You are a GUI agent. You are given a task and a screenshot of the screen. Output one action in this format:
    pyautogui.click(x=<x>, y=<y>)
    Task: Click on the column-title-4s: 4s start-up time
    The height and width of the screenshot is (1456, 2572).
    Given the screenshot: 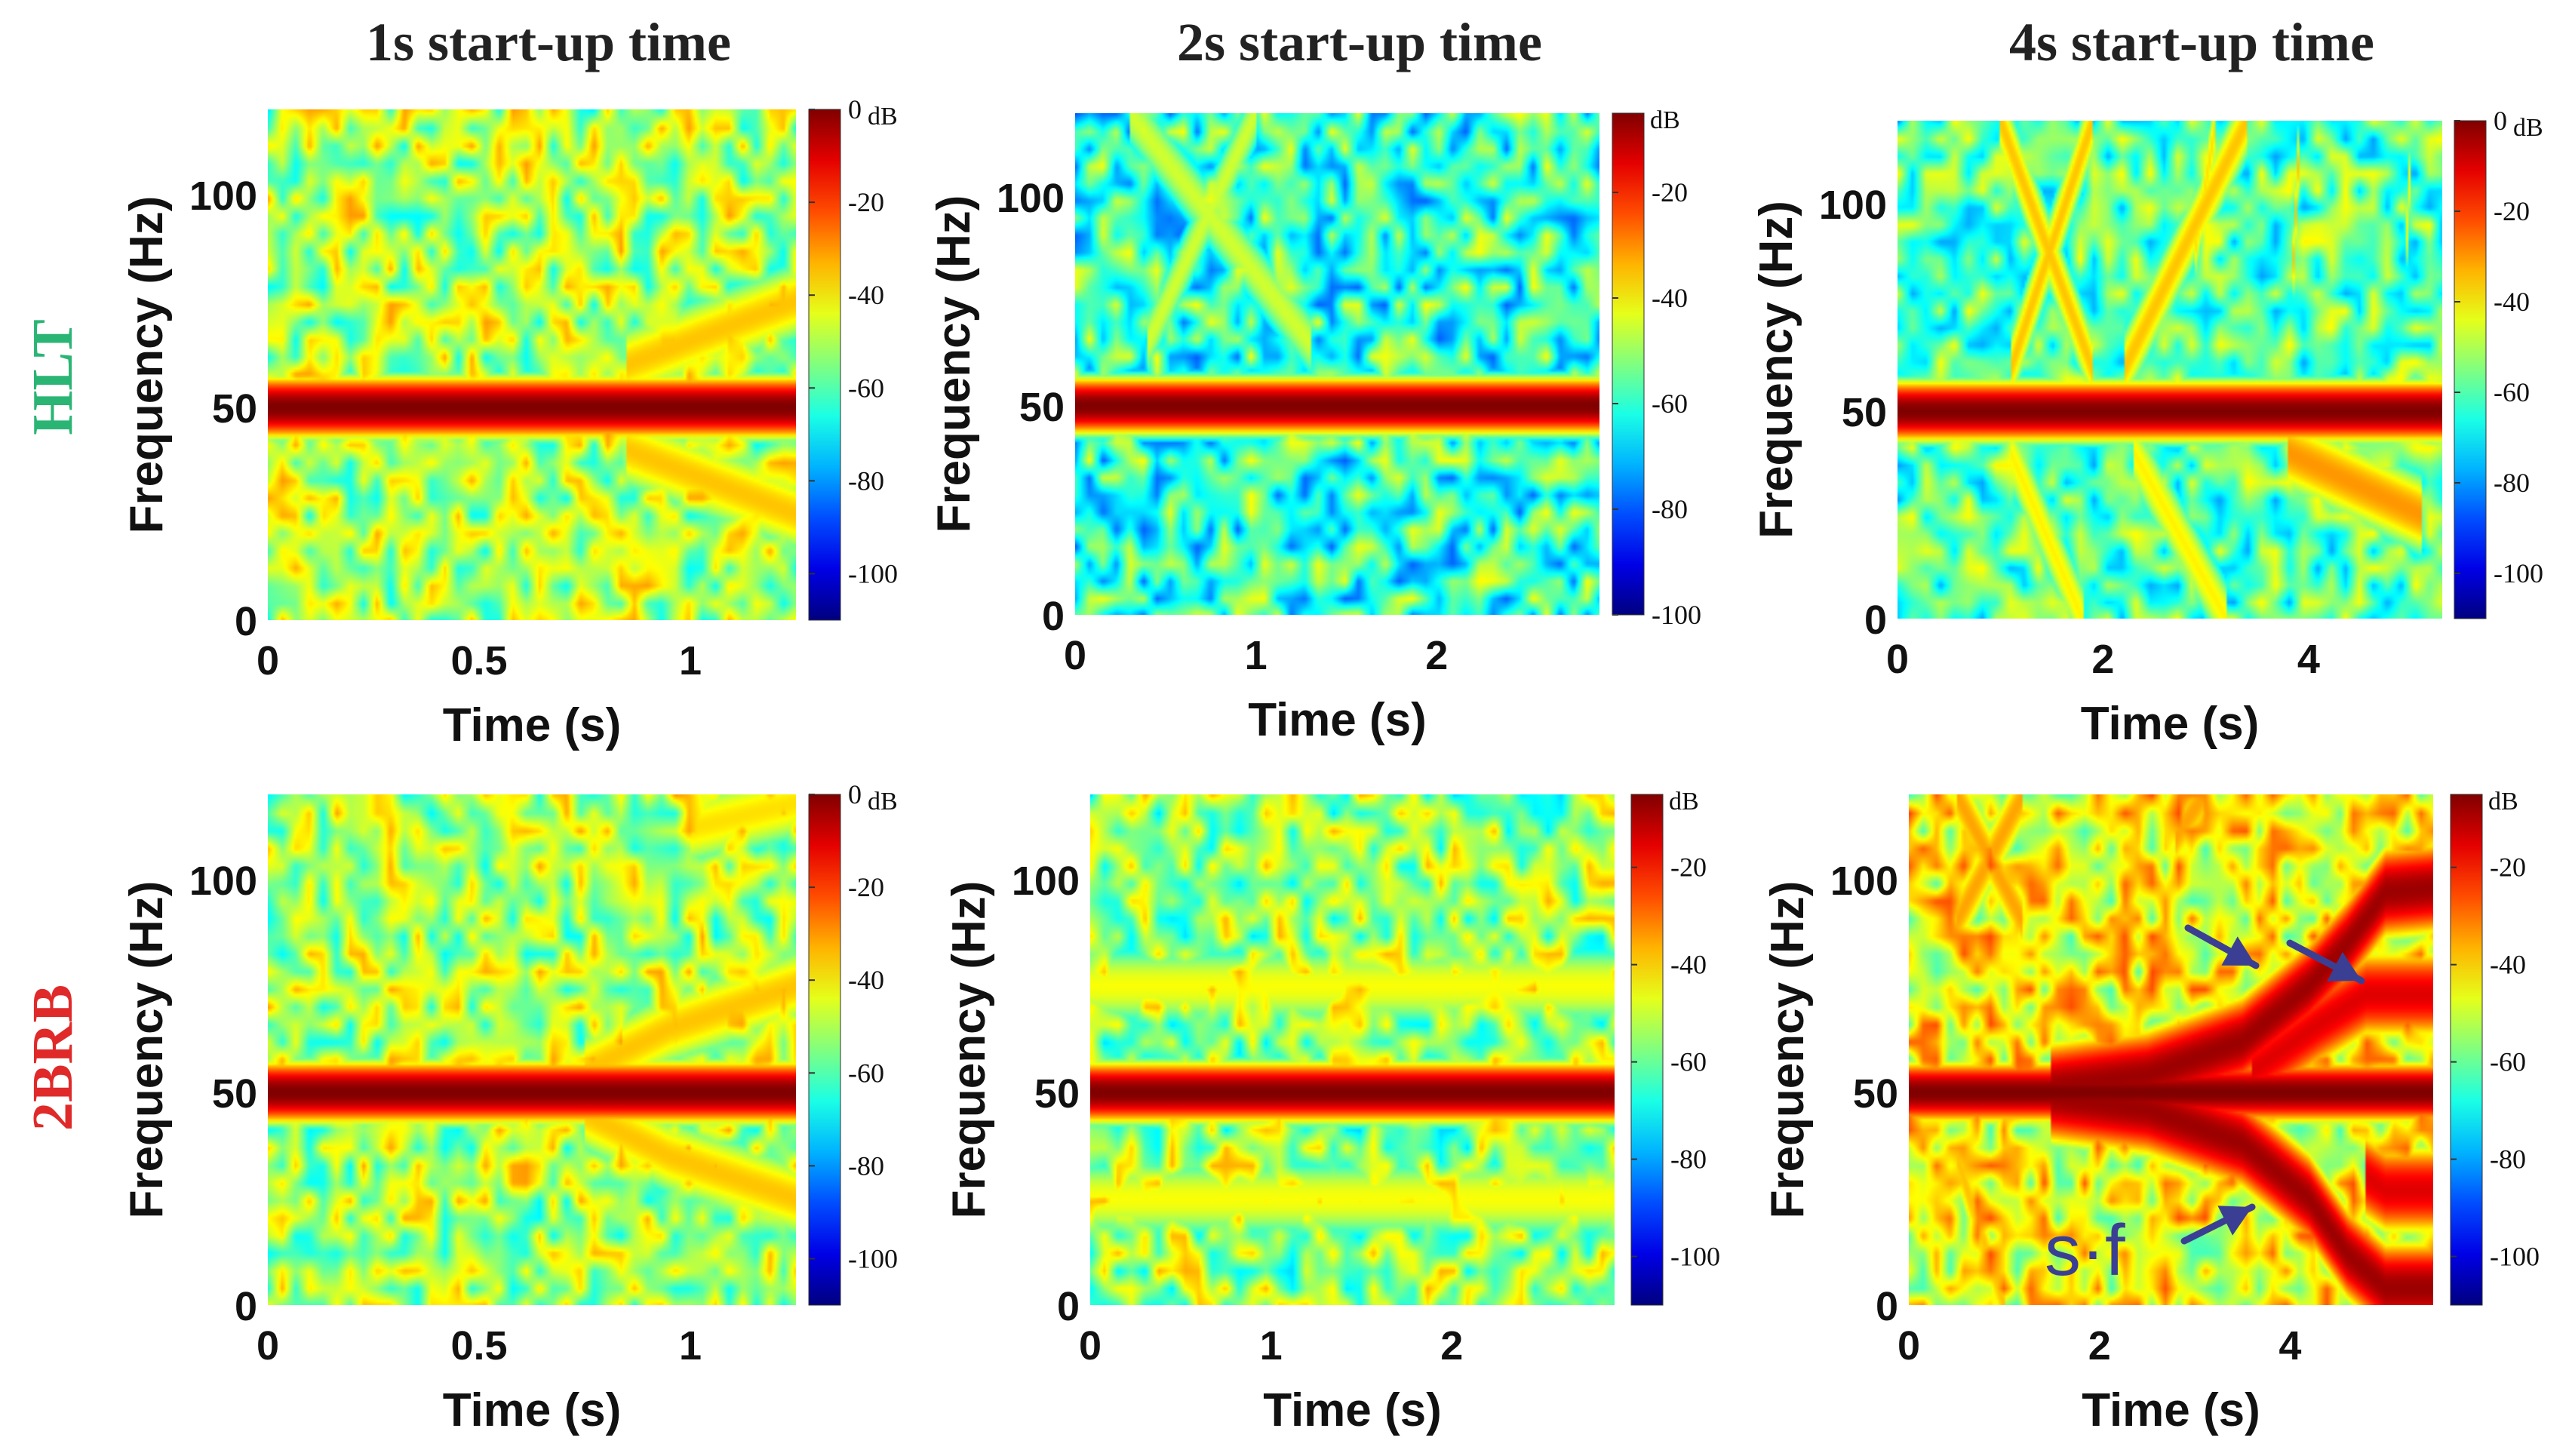 What is the action you would take?
    pyautogui.click(x=2191, y=42)
    